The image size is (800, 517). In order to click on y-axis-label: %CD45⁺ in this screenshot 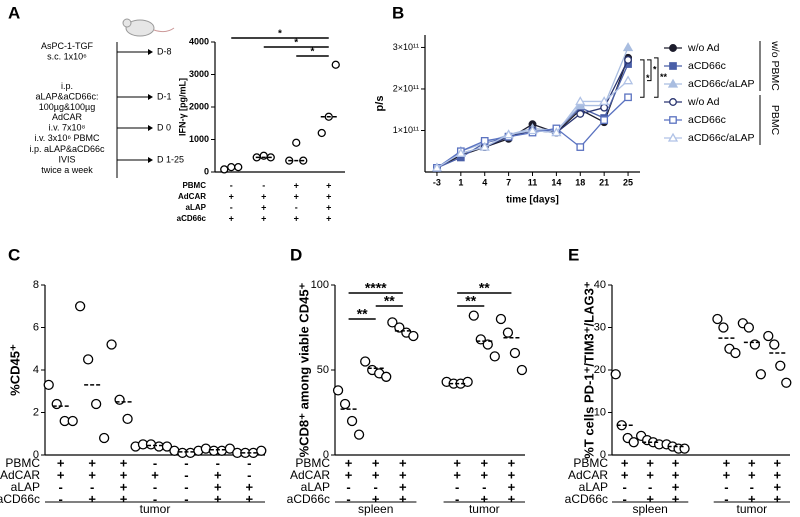, I will do `click(14, 370)`.